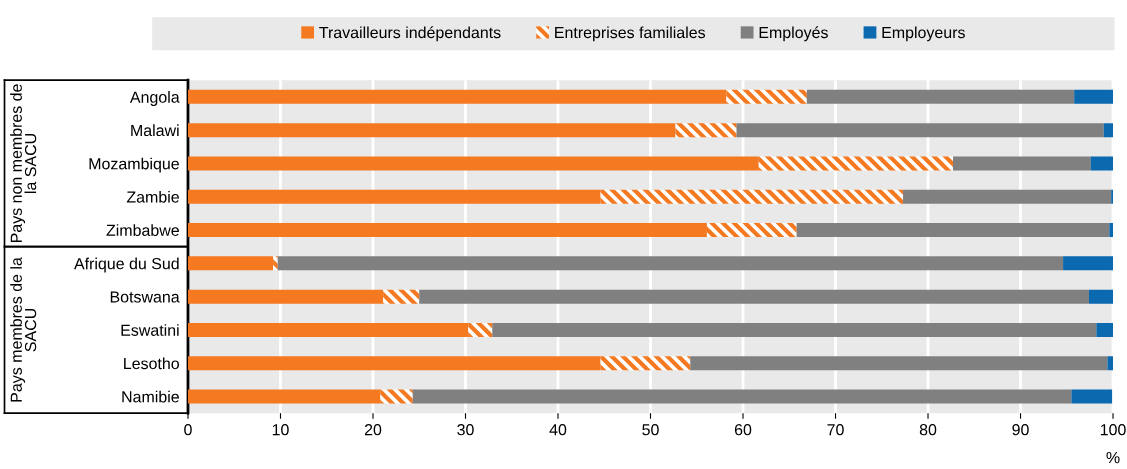 This screenshot has height=469, width=1127. I want to click on legend-label: Travailleurs indépendants, so click(410, 34).